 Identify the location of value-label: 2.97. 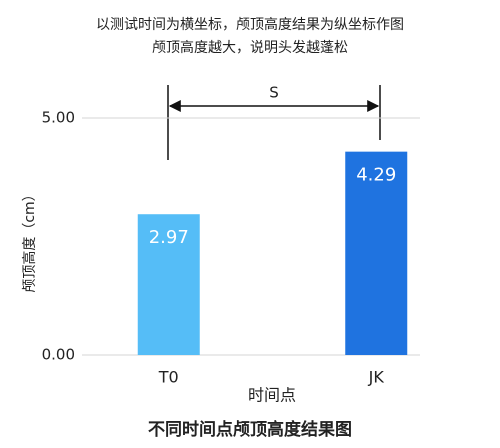
(169, 237).